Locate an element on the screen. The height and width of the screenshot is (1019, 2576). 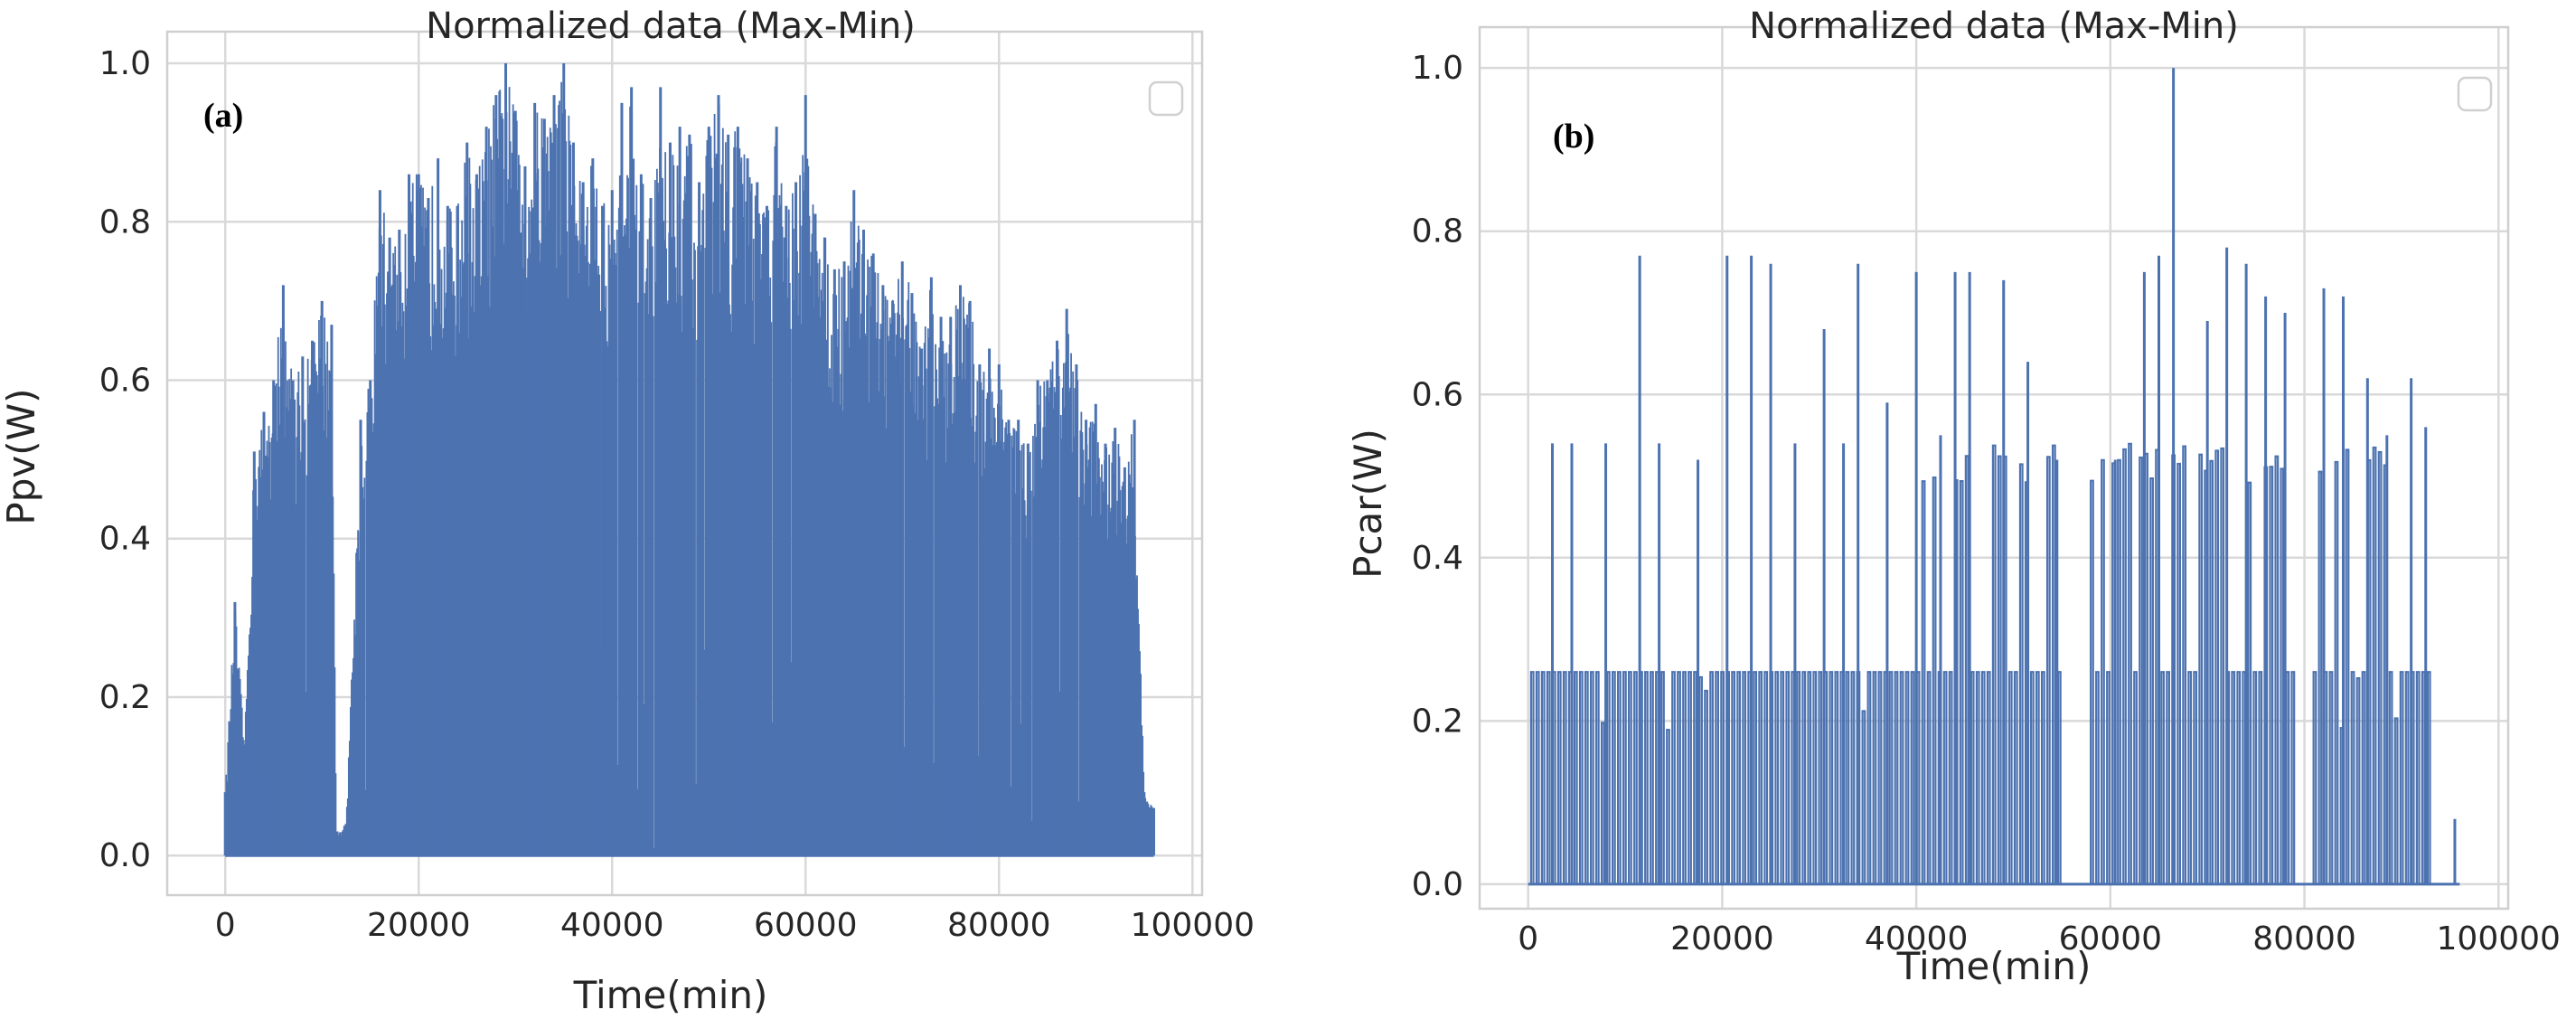
chart-title-a: Normalized data (Max-Min) is located at coordinates (671, 26).